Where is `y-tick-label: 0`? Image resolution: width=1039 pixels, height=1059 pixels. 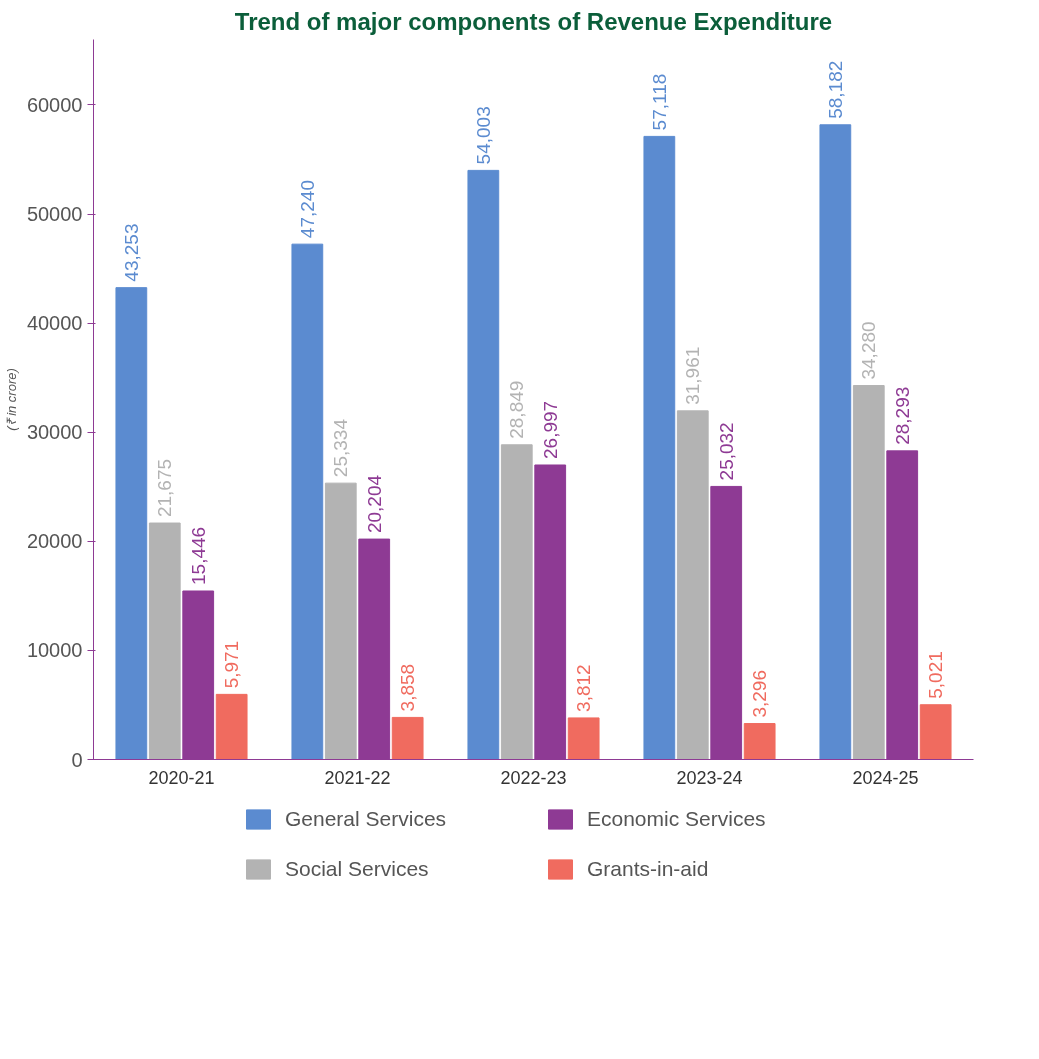
y-tick-label: 0 is located at coordinates (77, 759).